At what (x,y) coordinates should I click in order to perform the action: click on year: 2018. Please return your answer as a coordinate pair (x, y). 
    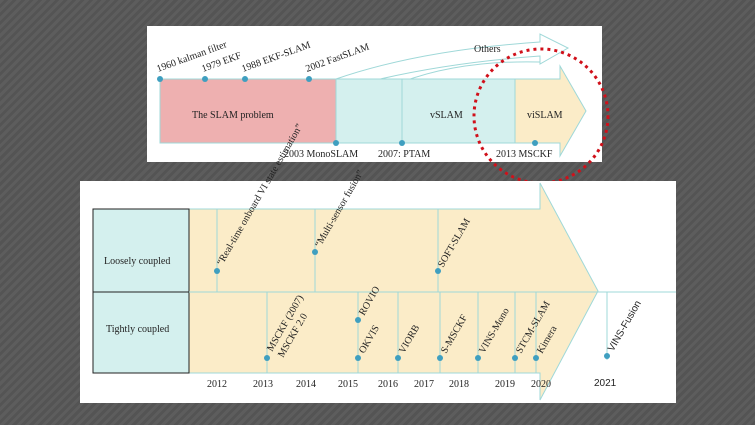
    Looking at the image, I should click on (459, 384).